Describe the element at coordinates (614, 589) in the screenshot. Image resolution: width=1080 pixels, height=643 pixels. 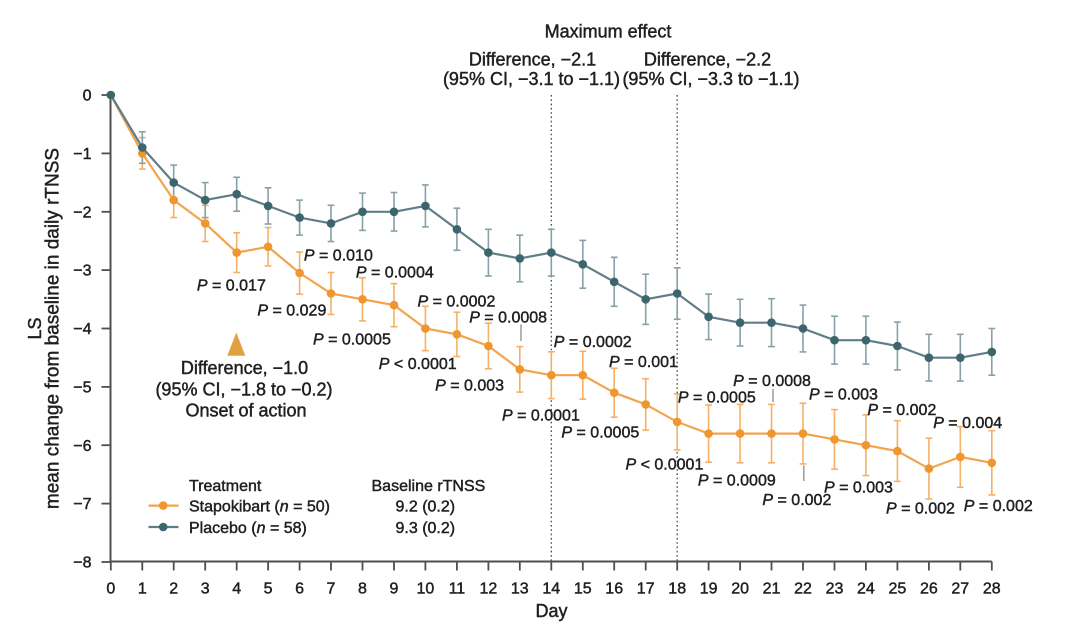
I see `svg-text: 16` at that location.